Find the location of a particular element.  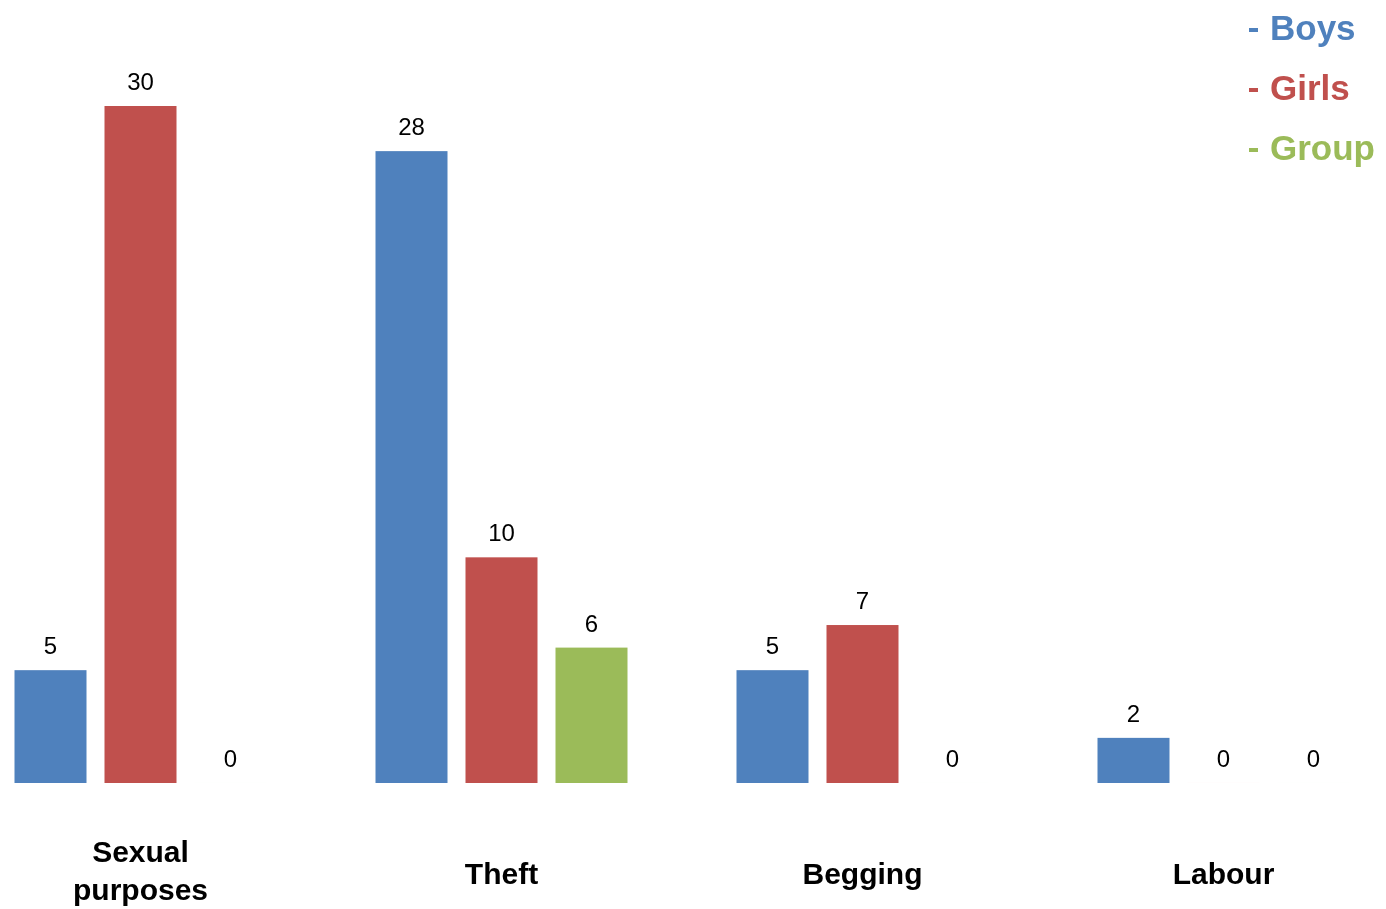

legend-label: Girls is located at coordinates (1310, 87).